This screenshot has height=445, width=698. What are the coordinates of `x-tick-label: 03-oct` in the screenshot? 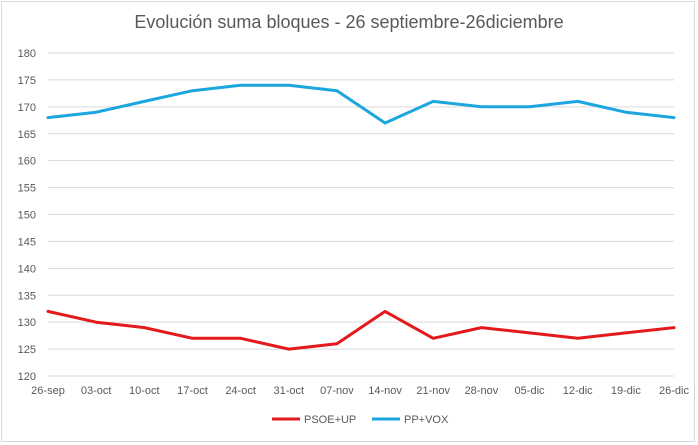 It's located at (96, 391).